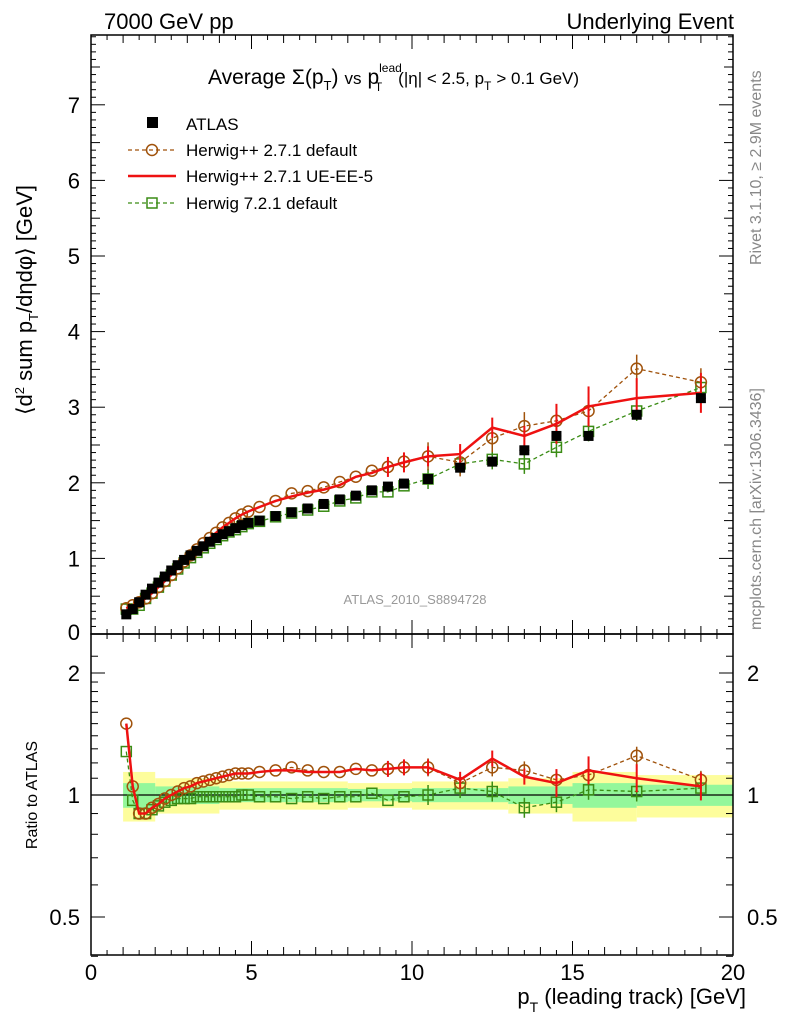  What do you see at coordinates (271, 150) in the screenshot?
I see `legend-label-herwig-default: Herwig++ 2.7.1 default` at bounding box center [271, 150].